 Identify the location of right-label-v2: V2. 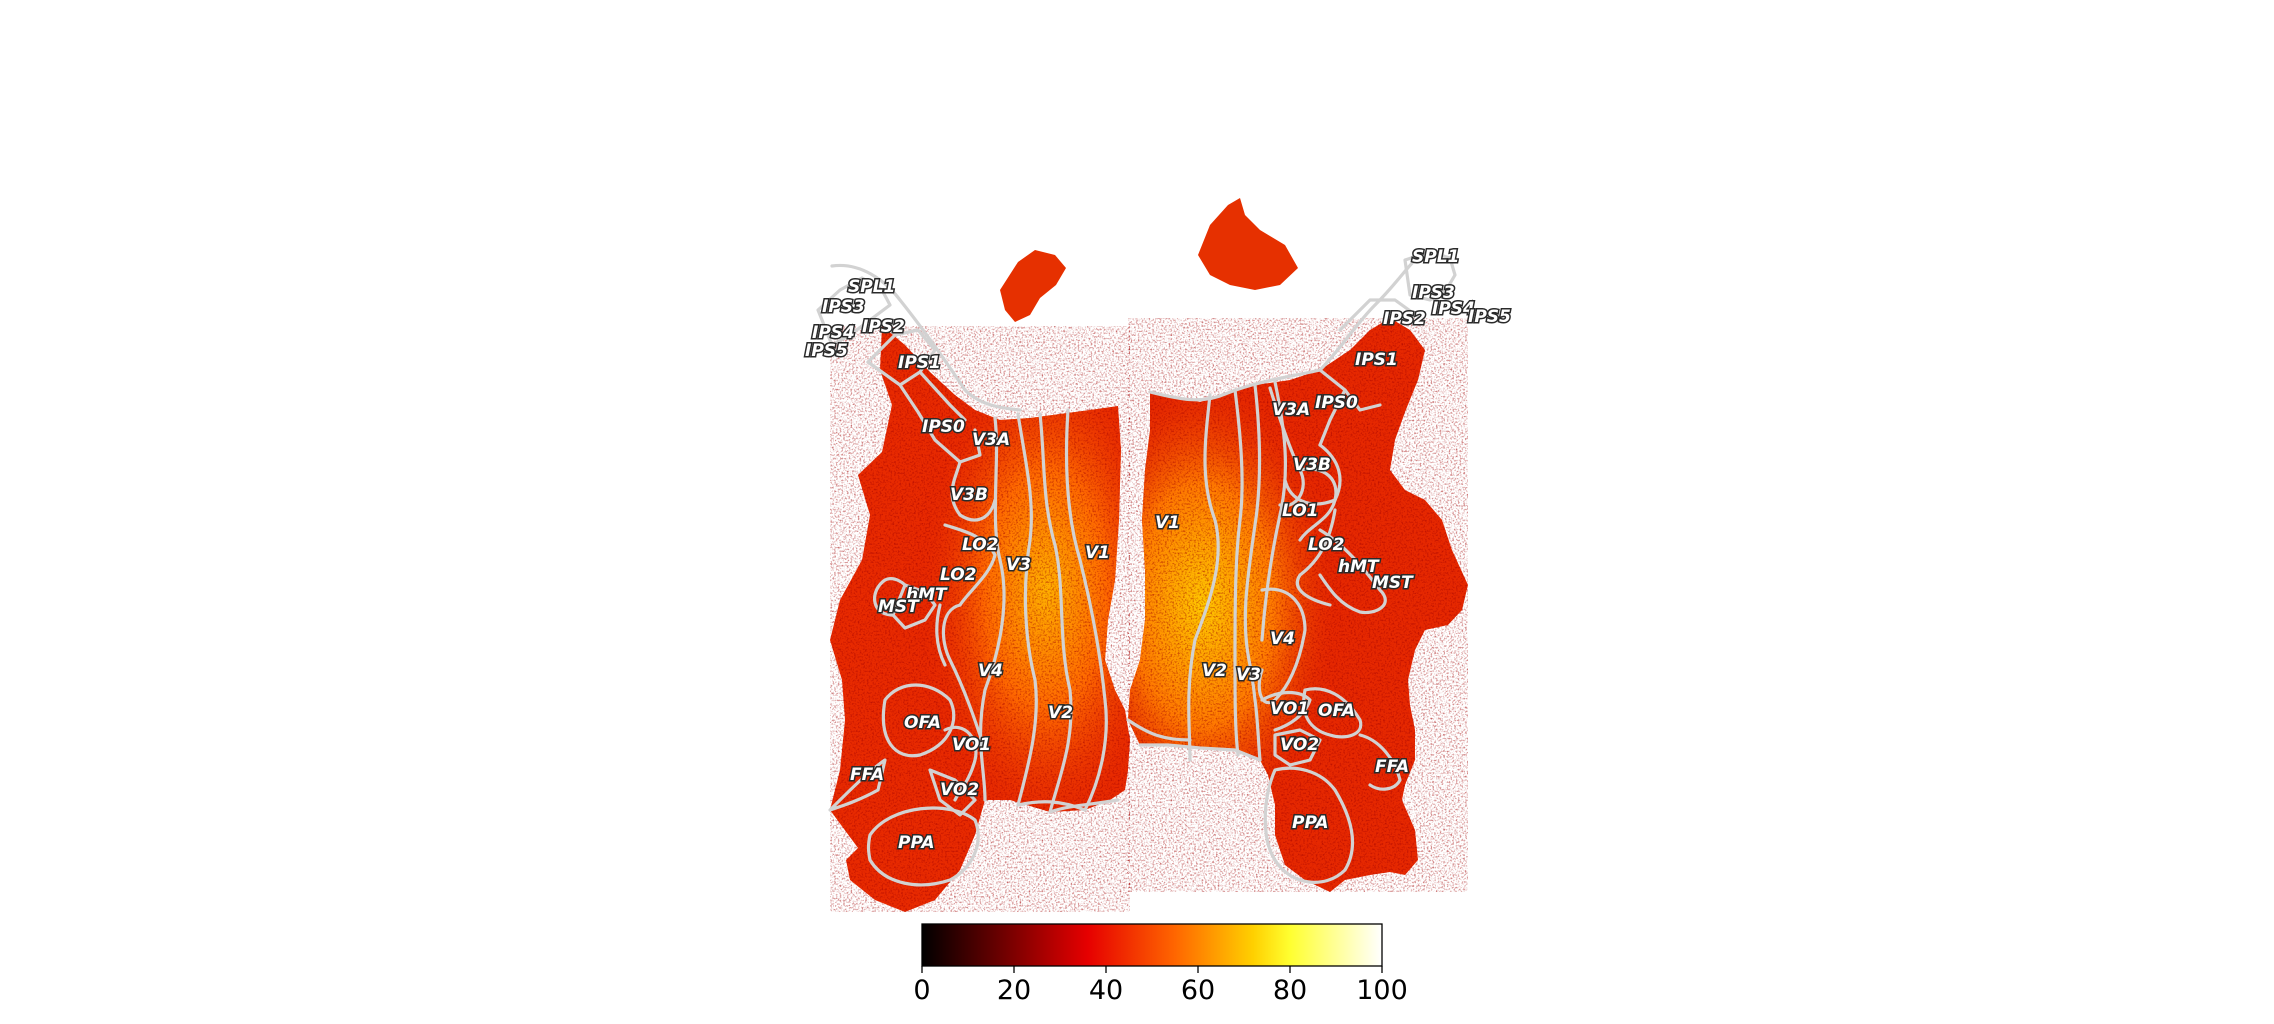
(1214, 671).